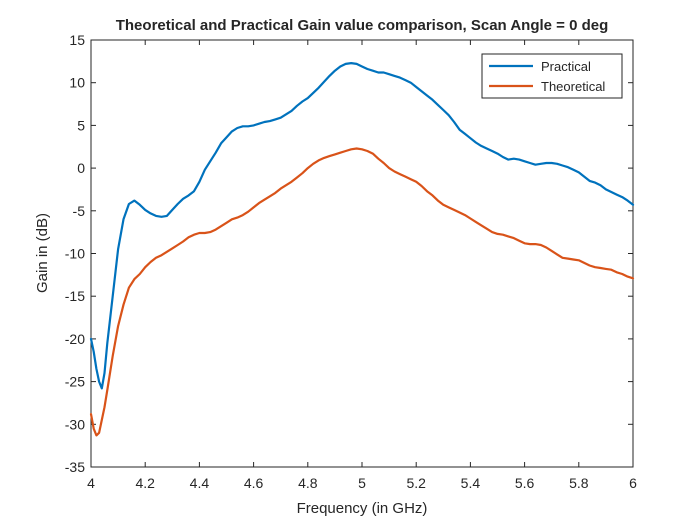  Describe the element at coordinates (362, 483) in the screenshot. I see `x-tick-label: 5` at that location.